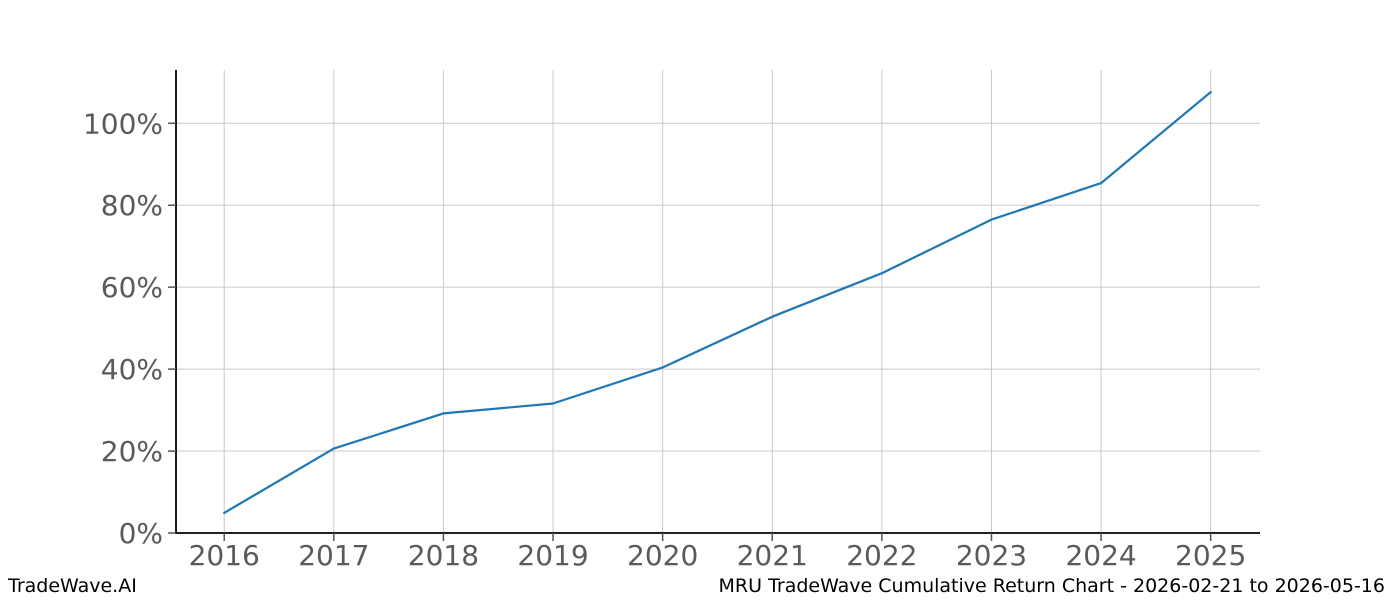 The width and height of the screenshot is (1400, 600). What do you see at coordinates (123, 123) in the screenshot?
I see `y-tick-label: 100%` at bounding box center [123, 123].